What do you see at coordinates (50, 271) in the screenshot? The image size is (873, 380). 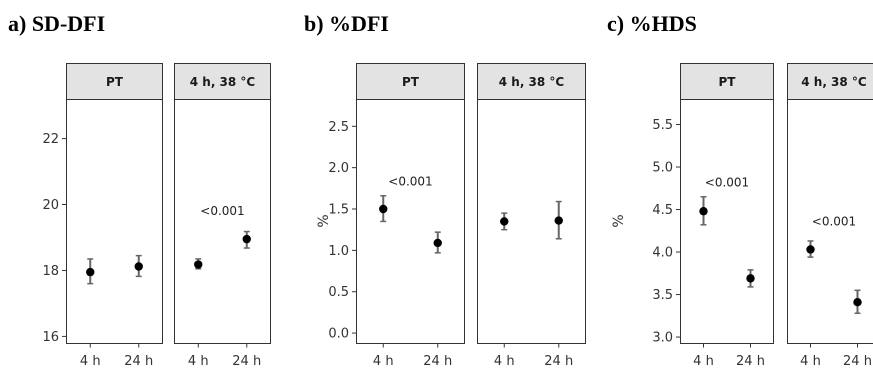 I see `y-tick-label: 18` at bounding box center [50, 271].